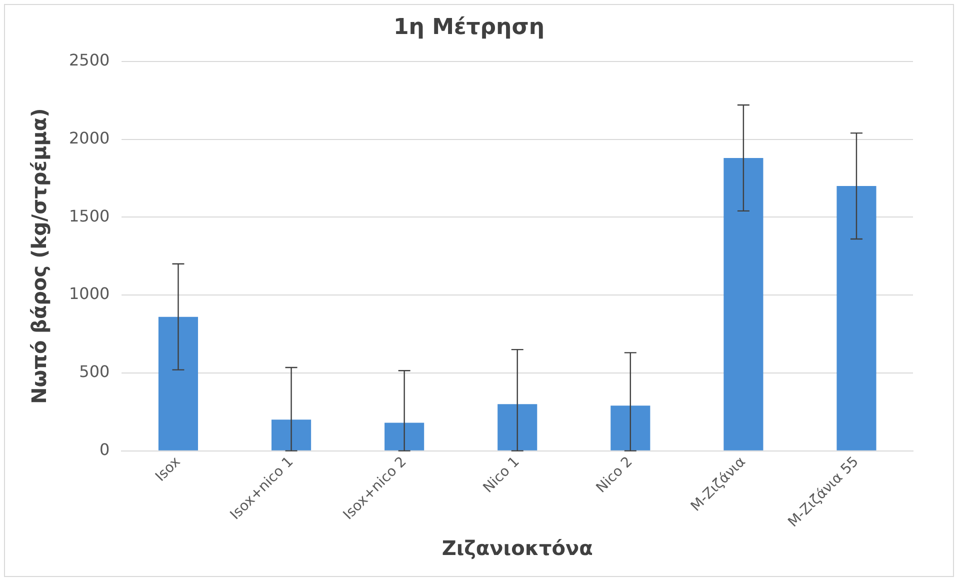  What do you see at coordinates (469, 27) in the screenshot?
I see `chart-title: 1η Μέτρηση` at bounding box center [469, 27].